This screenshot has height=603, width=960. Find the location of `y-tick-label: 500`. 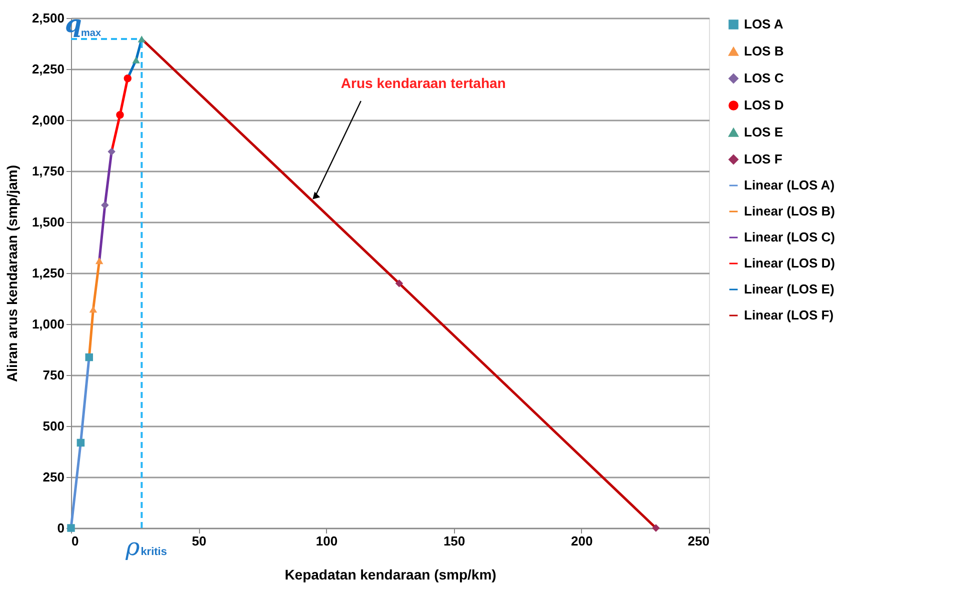

y-tick-label: 500 is located at coordinates (53, 426).